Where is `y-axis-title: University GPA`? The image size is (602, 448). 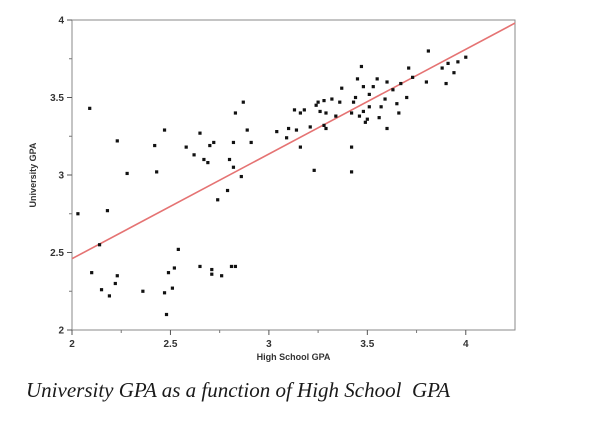
y-axis-title: University GPA is located at coordinates (33, 174).